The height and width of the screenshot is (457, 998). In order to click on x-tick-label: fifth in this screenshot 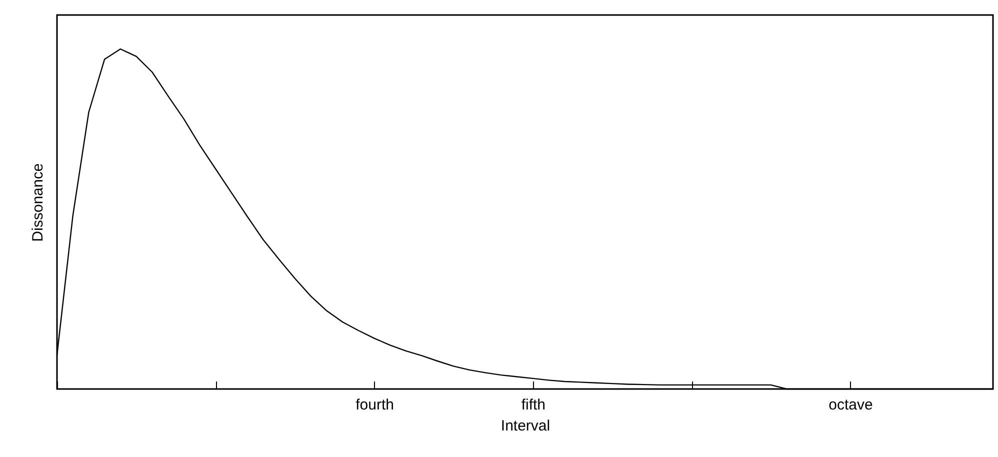, I will do `click(533, 405)`.